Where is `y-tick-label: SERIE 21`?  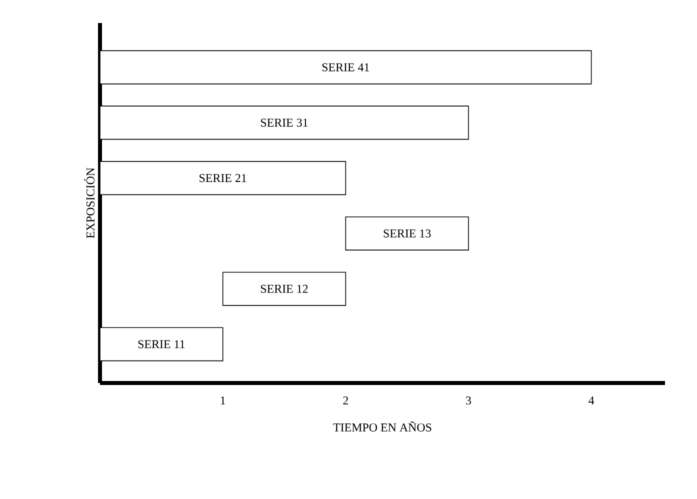 y-tick-label: SERIE 21 is located at coordinates (223, 178).